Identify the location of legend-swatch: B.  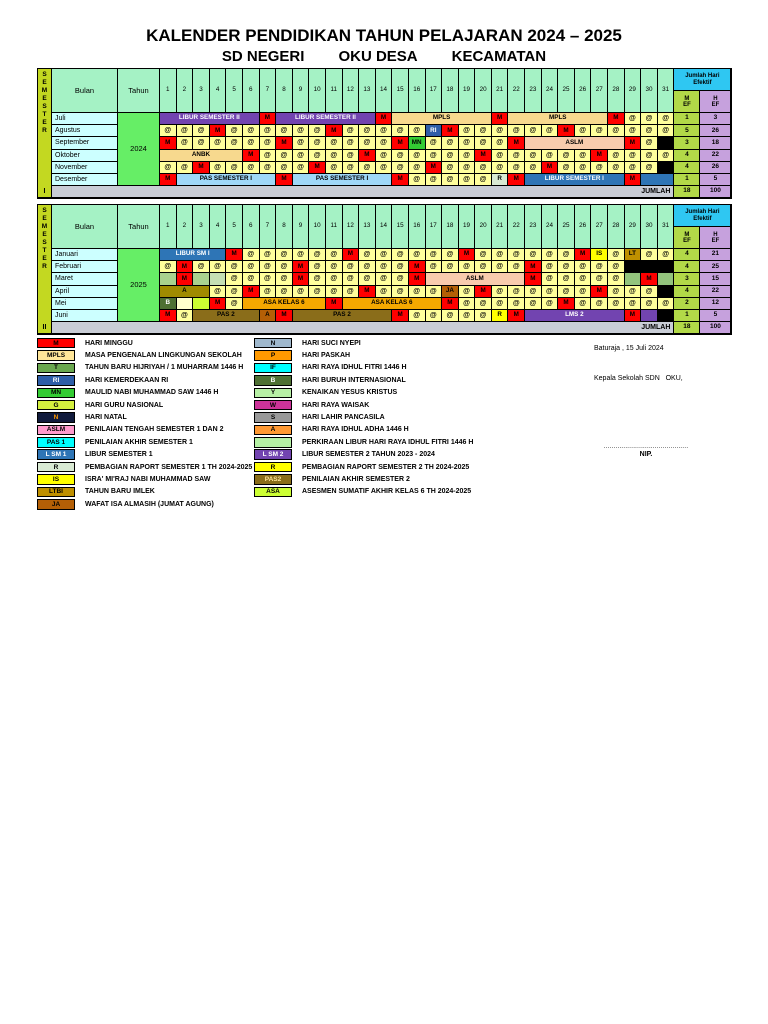
(273, 380).